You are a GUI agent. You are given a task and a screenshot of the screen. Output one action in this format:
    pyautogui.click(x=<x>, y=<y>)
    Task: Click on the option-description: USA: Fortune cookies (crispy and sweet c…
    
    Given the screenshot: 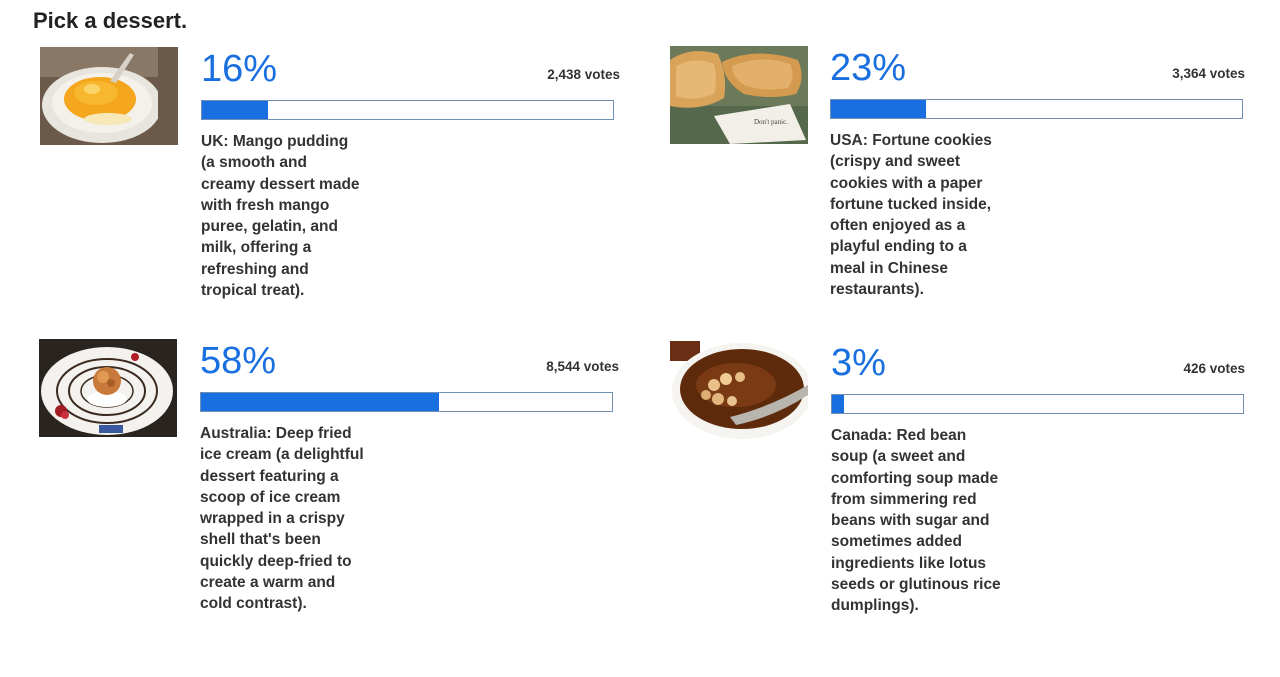 What is the action you would take?
    pyautogui.click(x=911, y=215)
    